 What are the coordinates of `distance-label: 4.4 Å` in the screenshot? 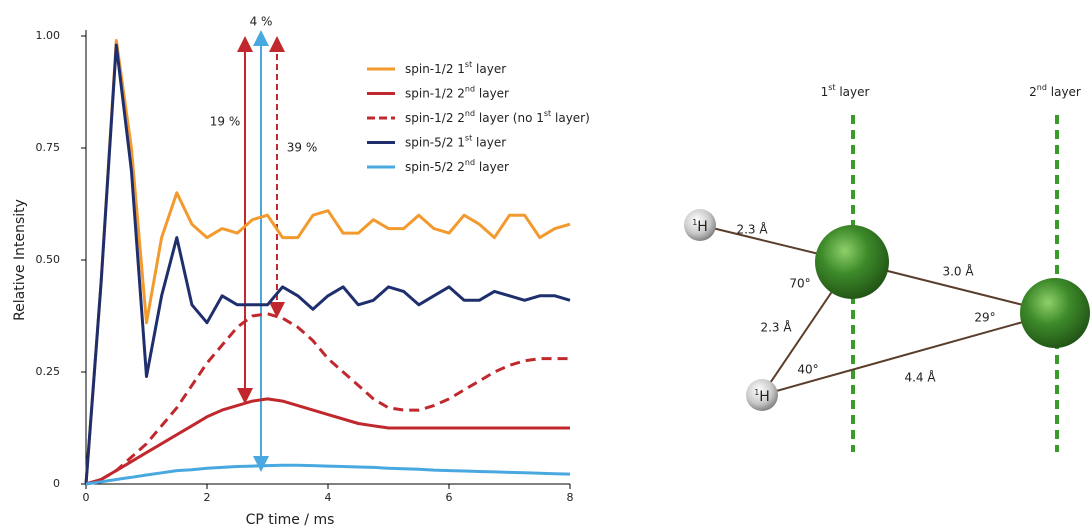 It's located at (920, 377).